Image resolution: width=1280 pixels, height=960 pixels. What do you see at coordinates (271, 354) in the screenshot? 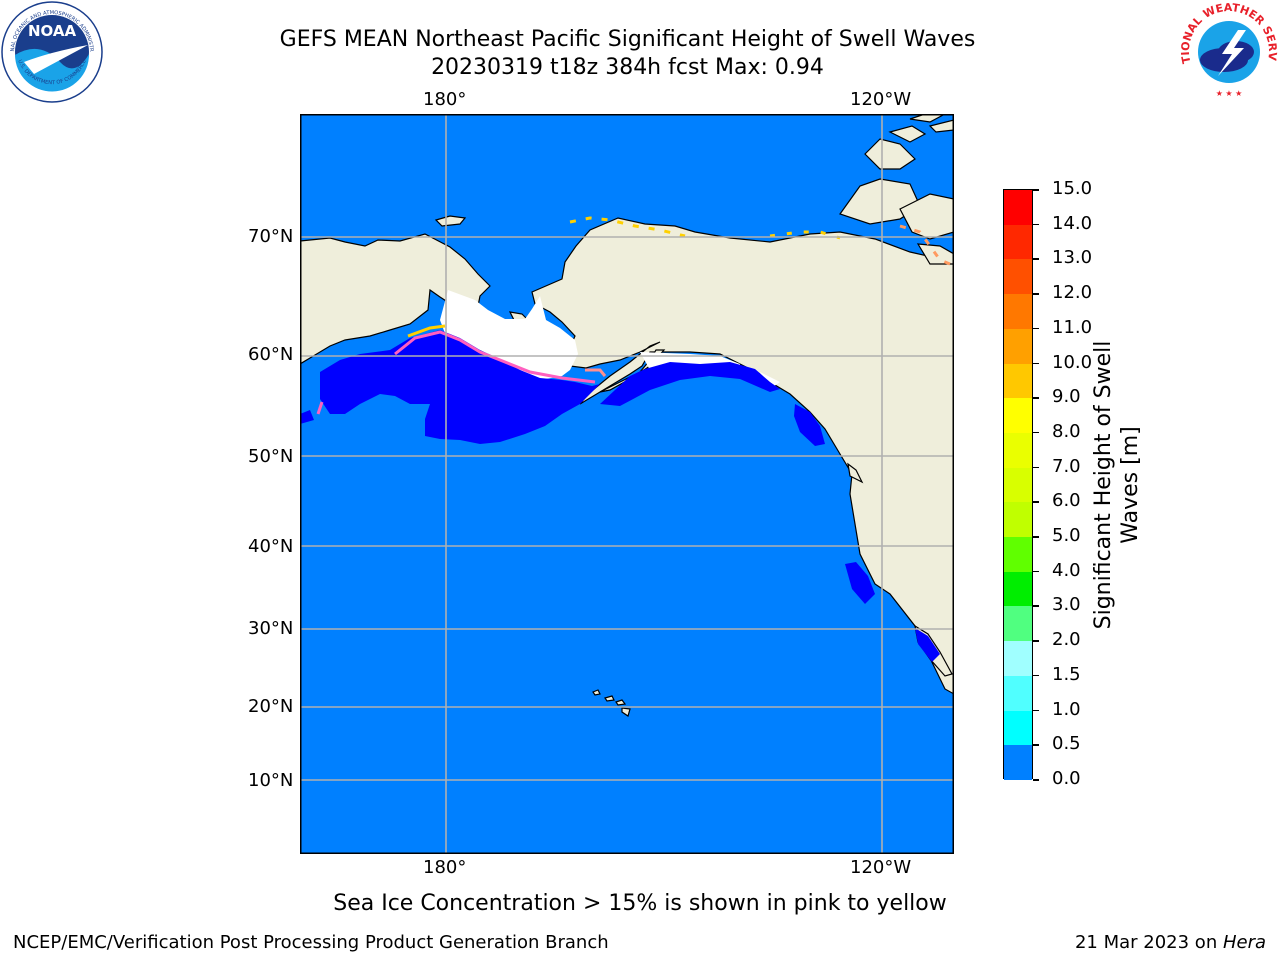
I see `lat-label-60n: 60°N` at bounding box center [271, 354].